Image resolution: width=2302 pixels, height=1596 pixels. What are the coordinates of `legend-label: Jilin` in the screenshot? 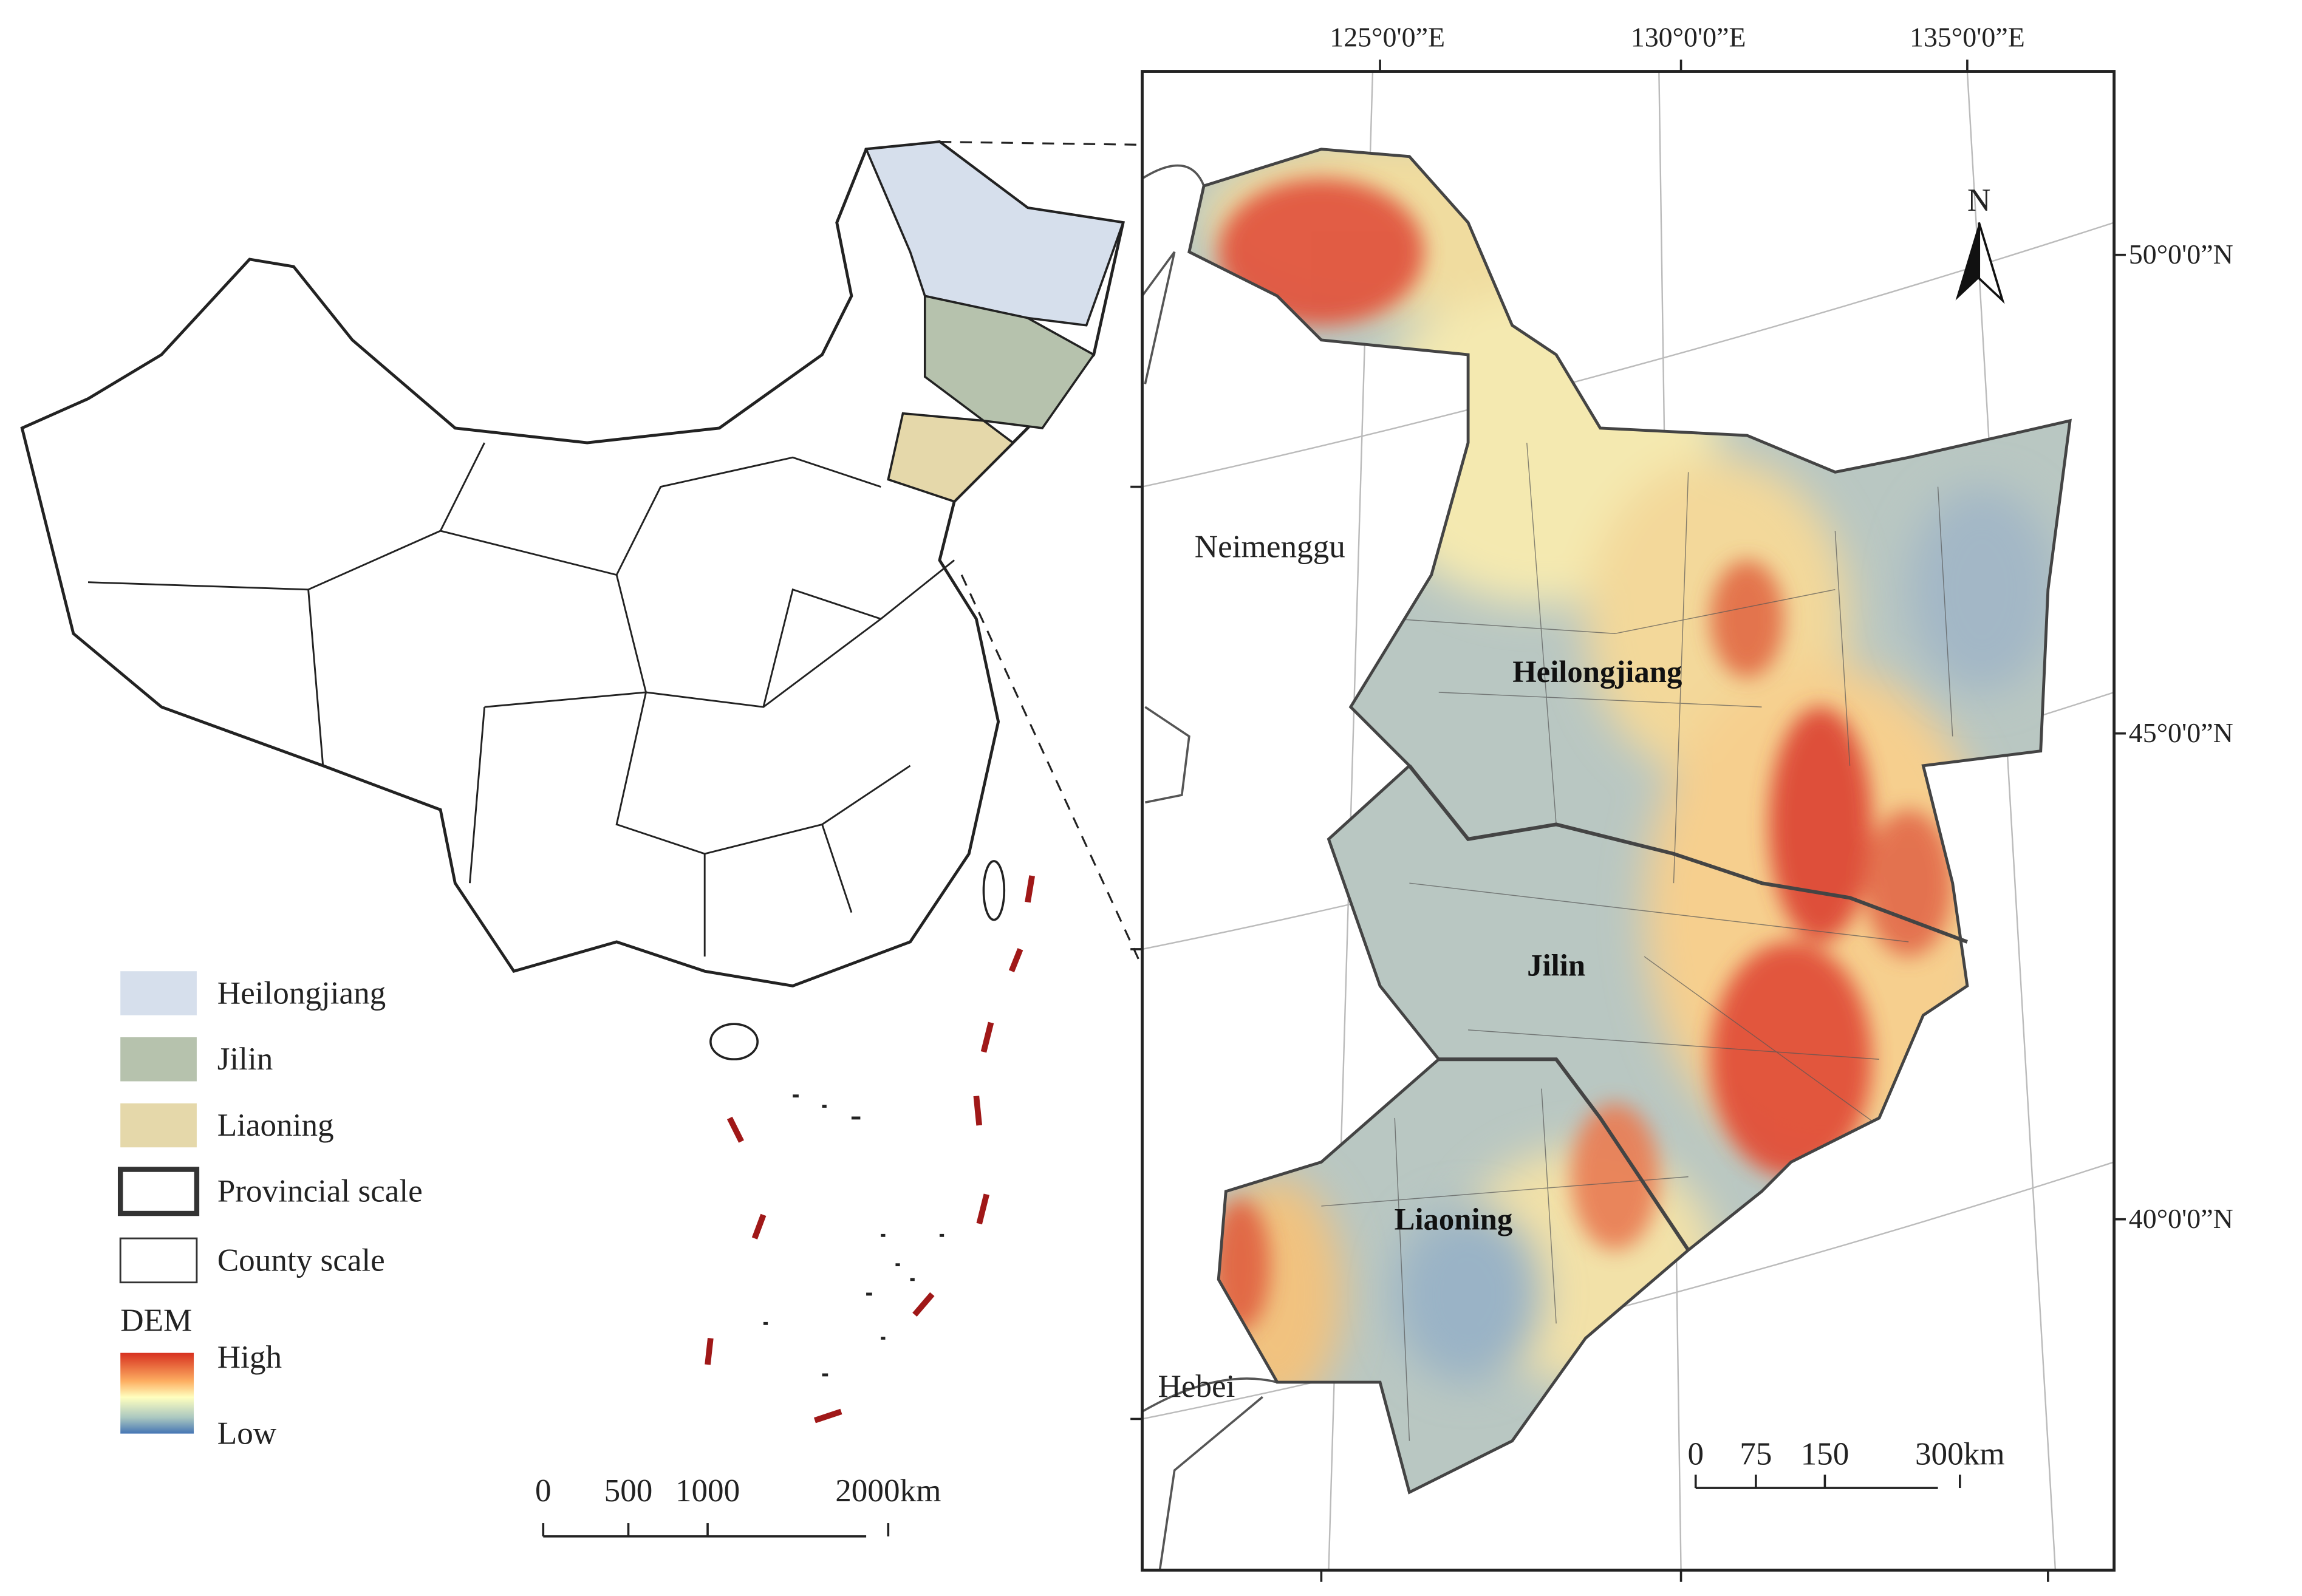 It's located at (245, 1059).